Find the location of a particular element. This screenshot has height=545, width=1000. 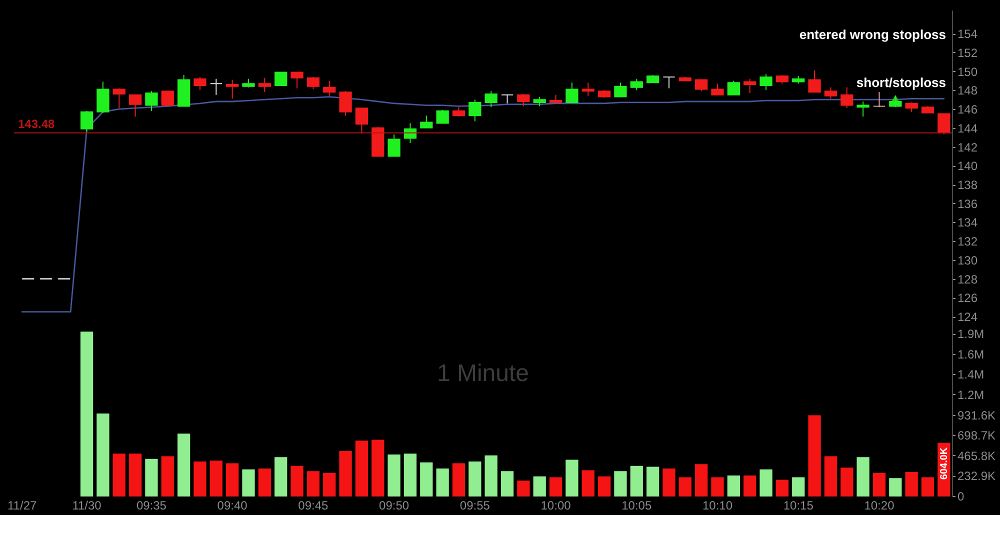

annotation: 1 Minute is located at coordinates (483, 373).